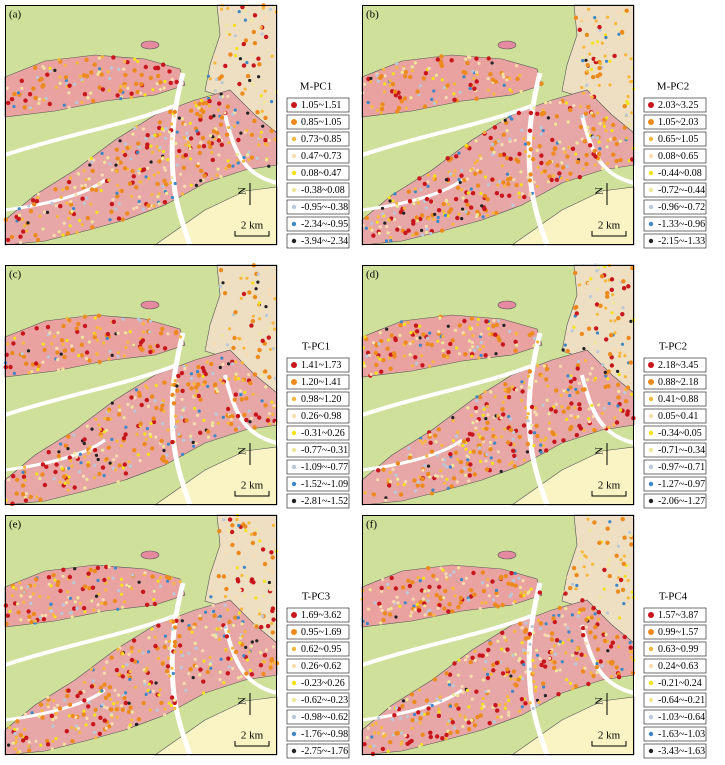 This screenshot has height=765, width=725. Describe the element at coordinates (681, 484) in the screenshot. I see `legend-label: -1.27~-0.97` at that location.